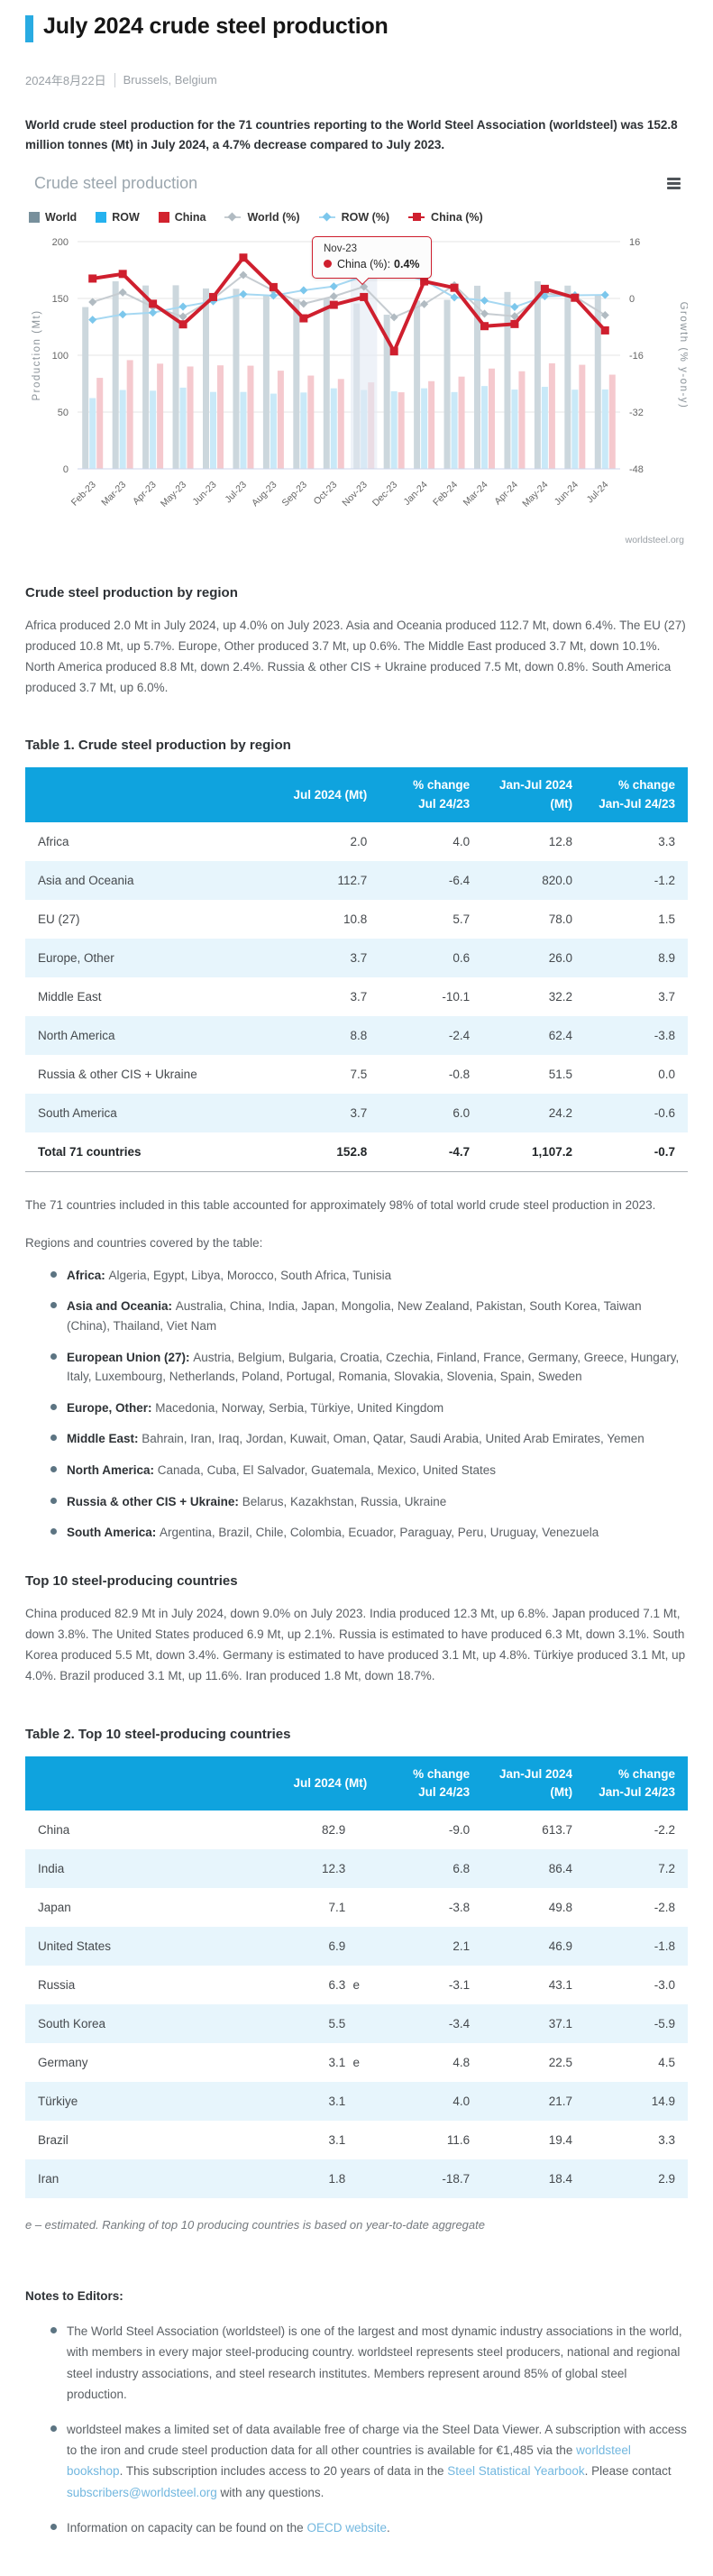 Image resolution: width=713 pixels, height=2576 pixels. I want to click on bars-china, so click(356, 414).